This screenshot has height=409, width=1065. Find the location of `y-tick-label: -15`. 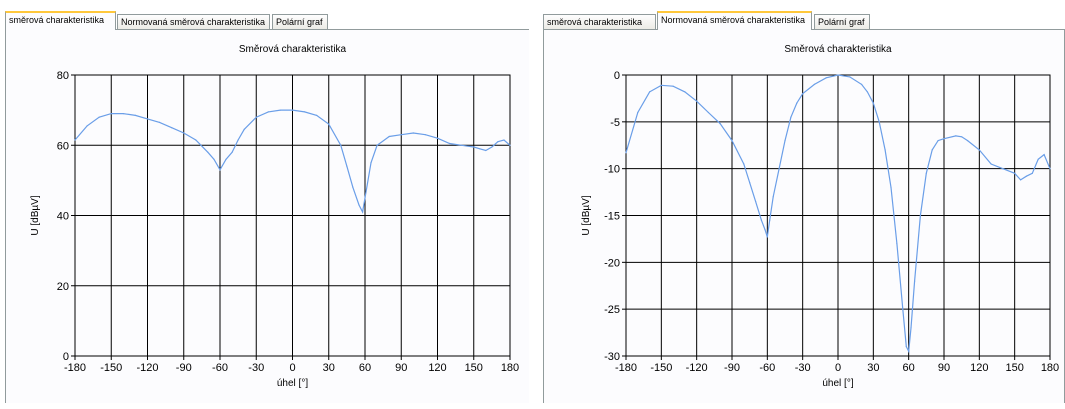

y-tick-label: -15 is located at coordinates (612, 217).